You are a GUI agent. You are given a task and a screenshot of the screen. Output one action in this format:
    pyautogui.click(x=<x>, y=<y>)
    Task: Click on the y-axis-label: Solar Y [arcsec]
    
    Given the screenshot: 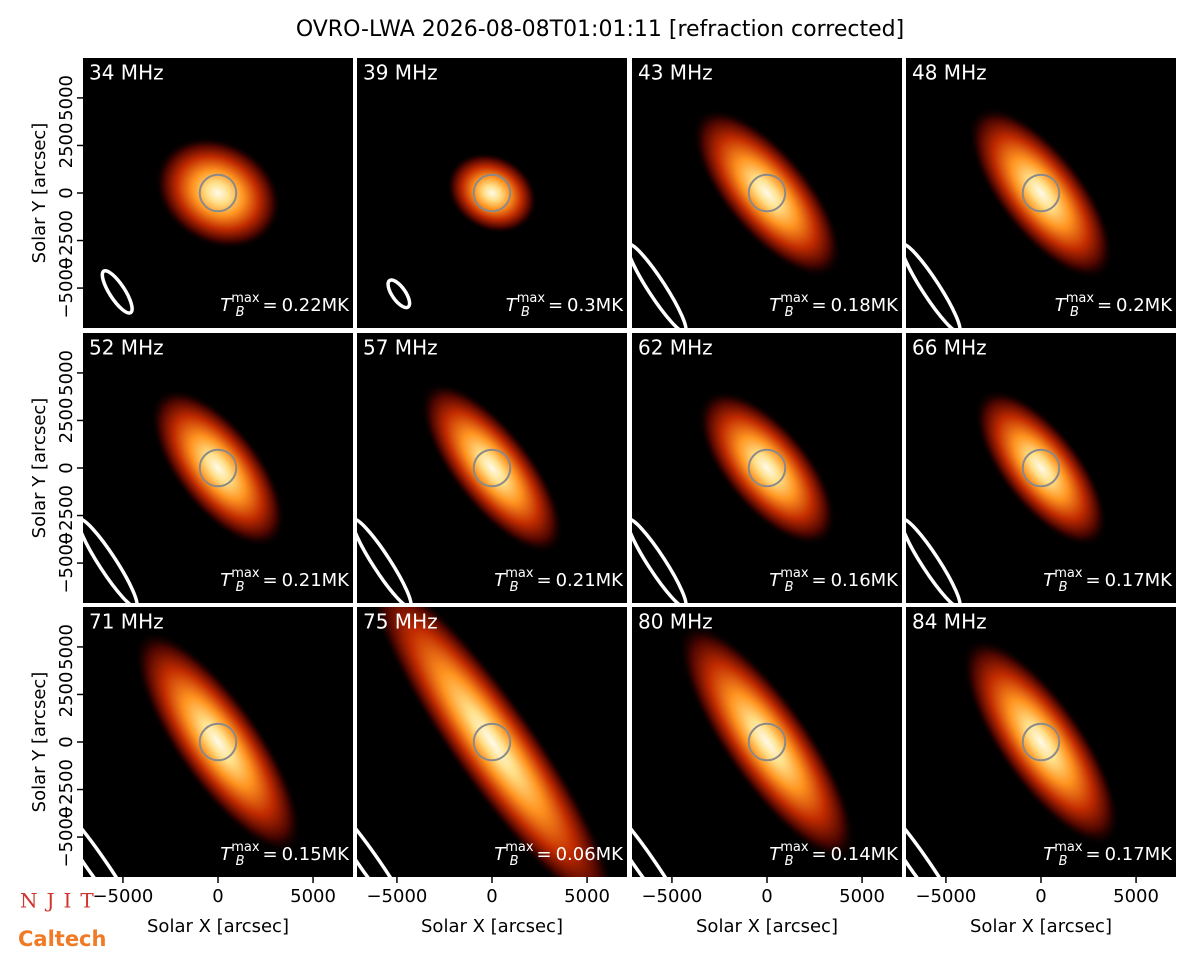 What is the action you would take?
    pyautogui.click(x=39, y=468)
    